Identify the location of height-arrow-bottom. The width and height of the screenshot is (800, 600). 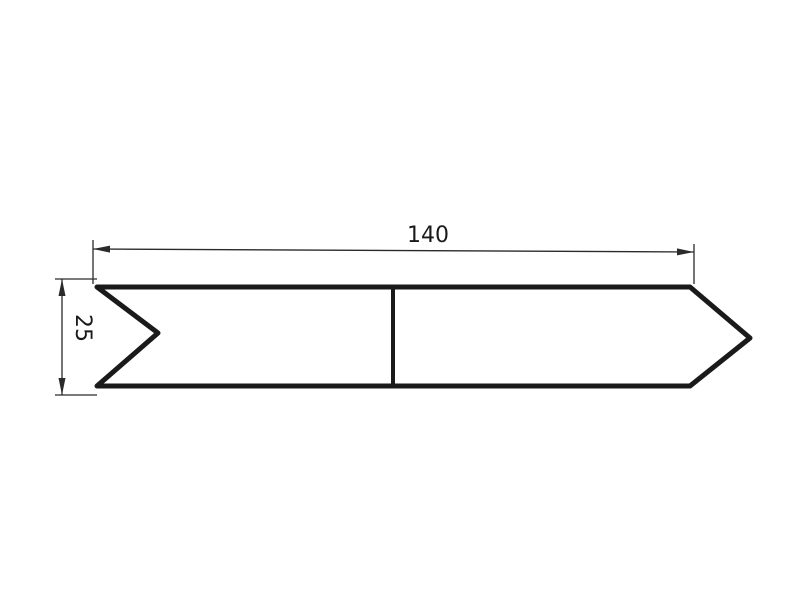
(62, 386).